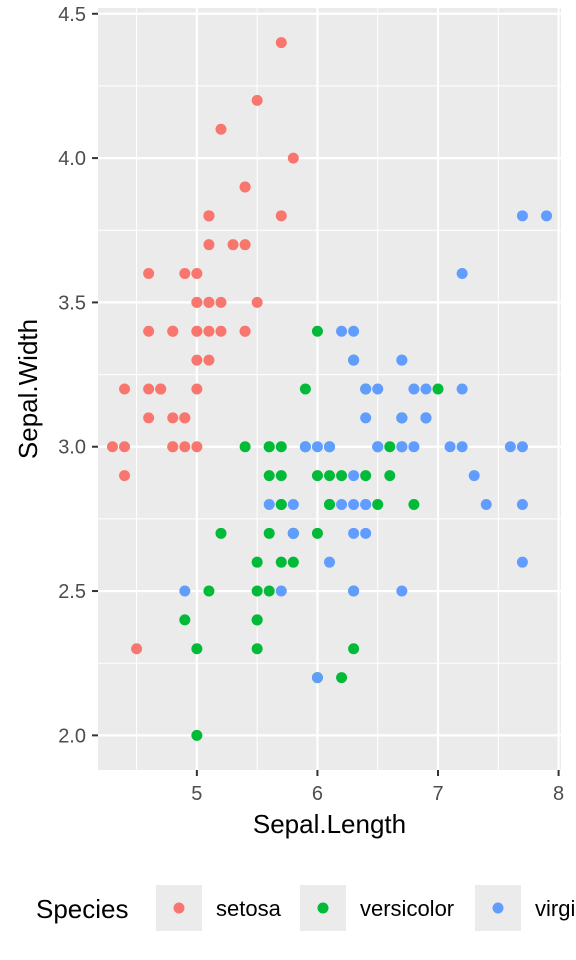 The width and height of the screenshot is (576, 960). Describe the element at coordinates (196, 794) in the screenshot. I see `x-tick-label: 5` at that location.